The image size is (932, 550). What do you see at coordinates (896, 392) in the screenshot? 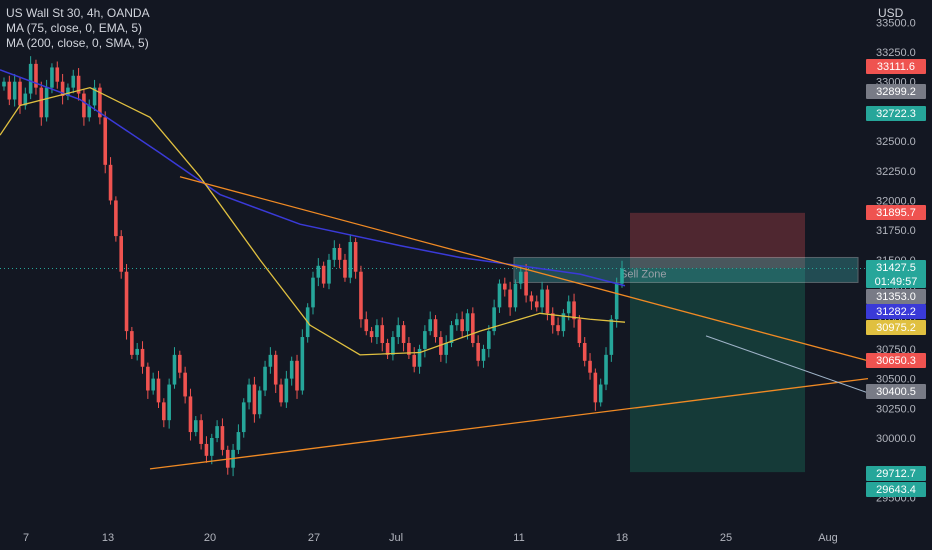
I see `price-tag-value: 30400.5` at bounding box center [896, 392].